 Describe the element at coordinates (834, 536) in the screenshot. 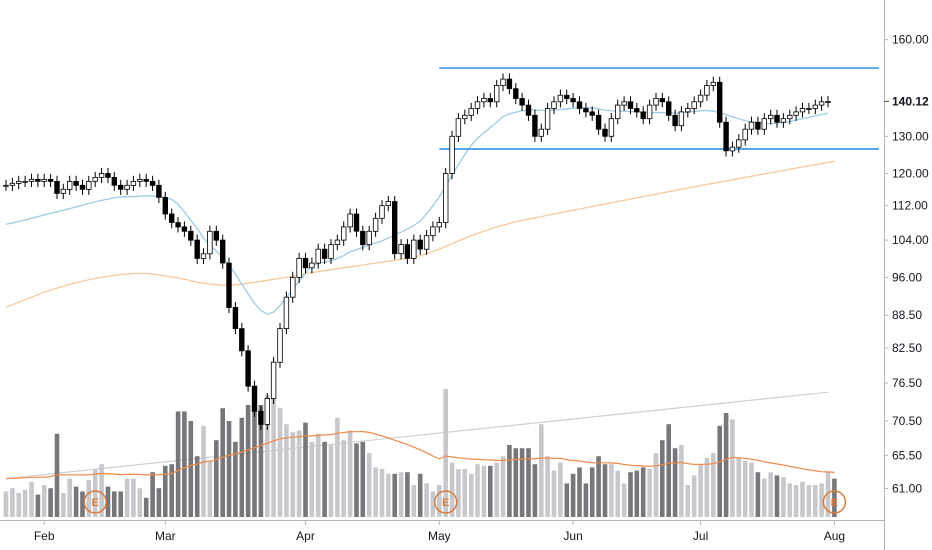

I see `x-axis-tick-label: Aug` at that location.